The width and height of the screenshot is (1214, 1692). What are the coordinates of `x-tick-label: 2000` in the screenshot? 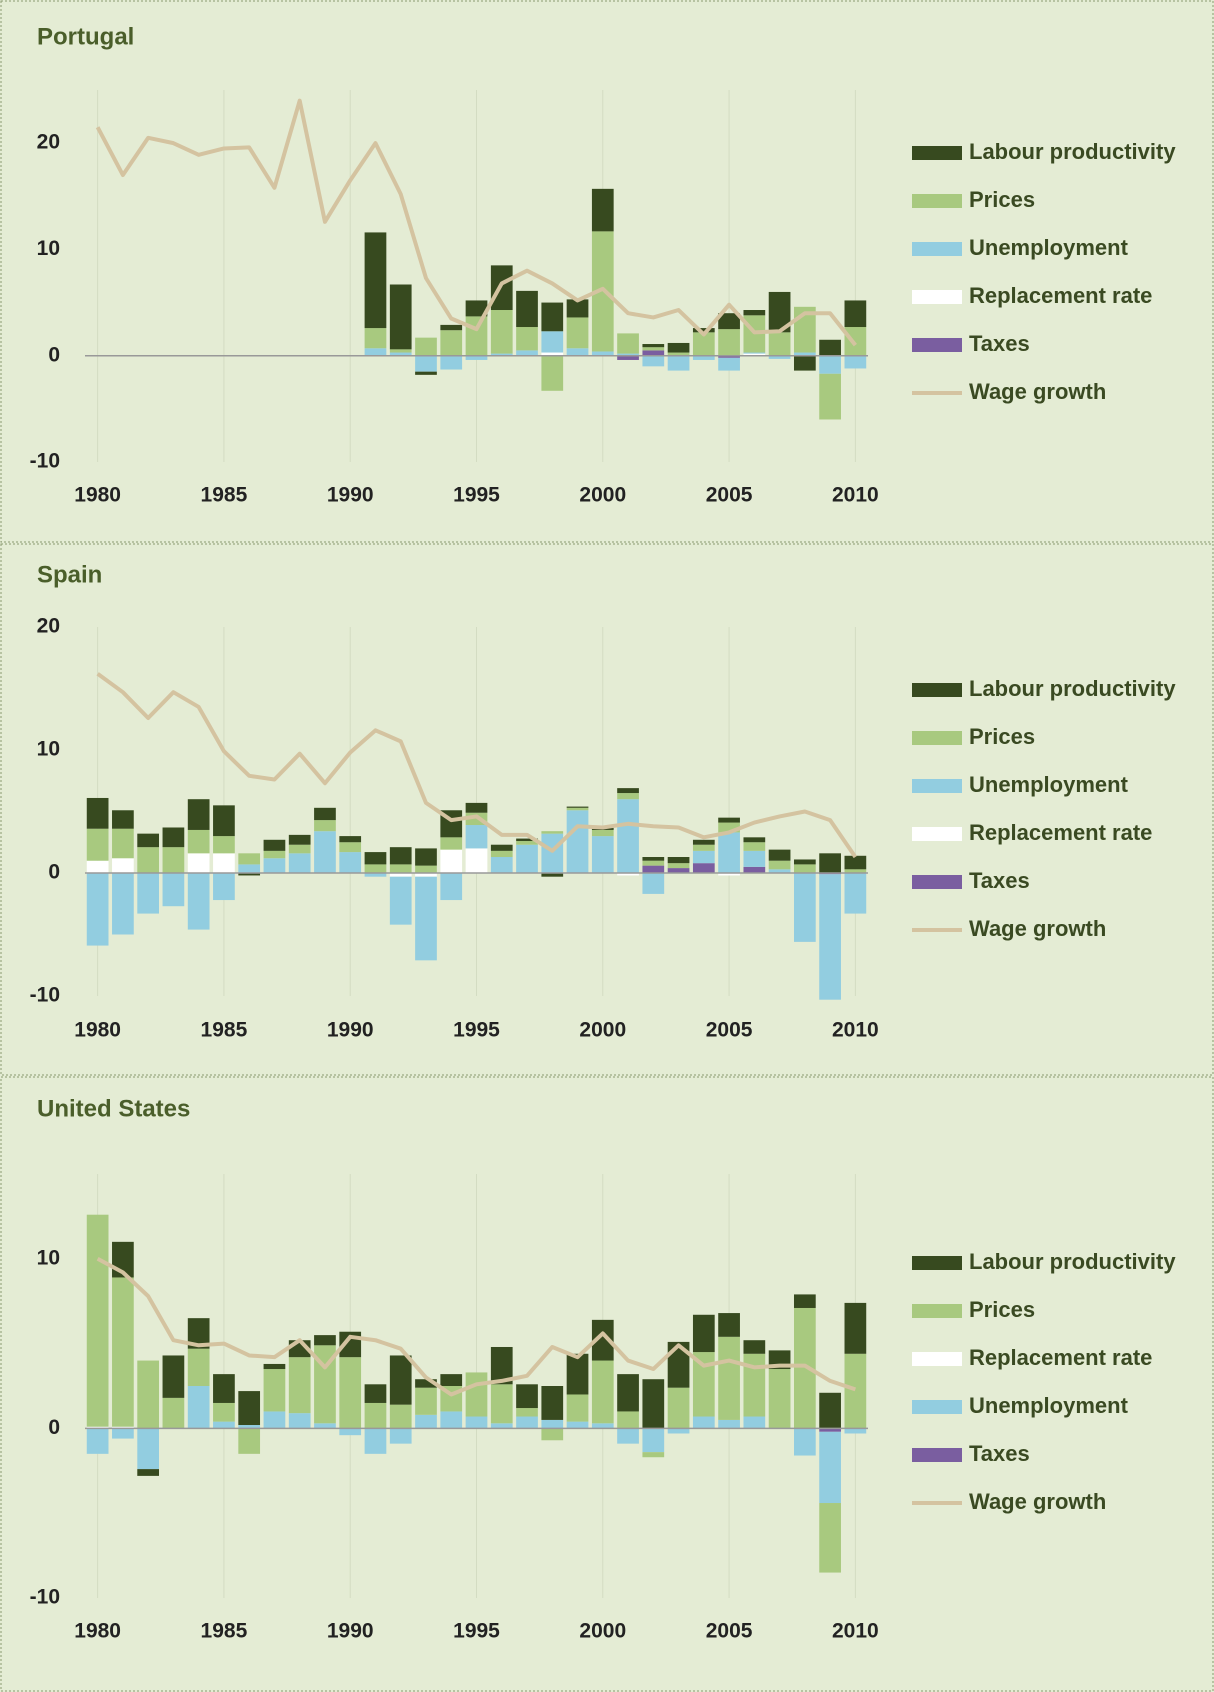 It's located at (602, 1030).